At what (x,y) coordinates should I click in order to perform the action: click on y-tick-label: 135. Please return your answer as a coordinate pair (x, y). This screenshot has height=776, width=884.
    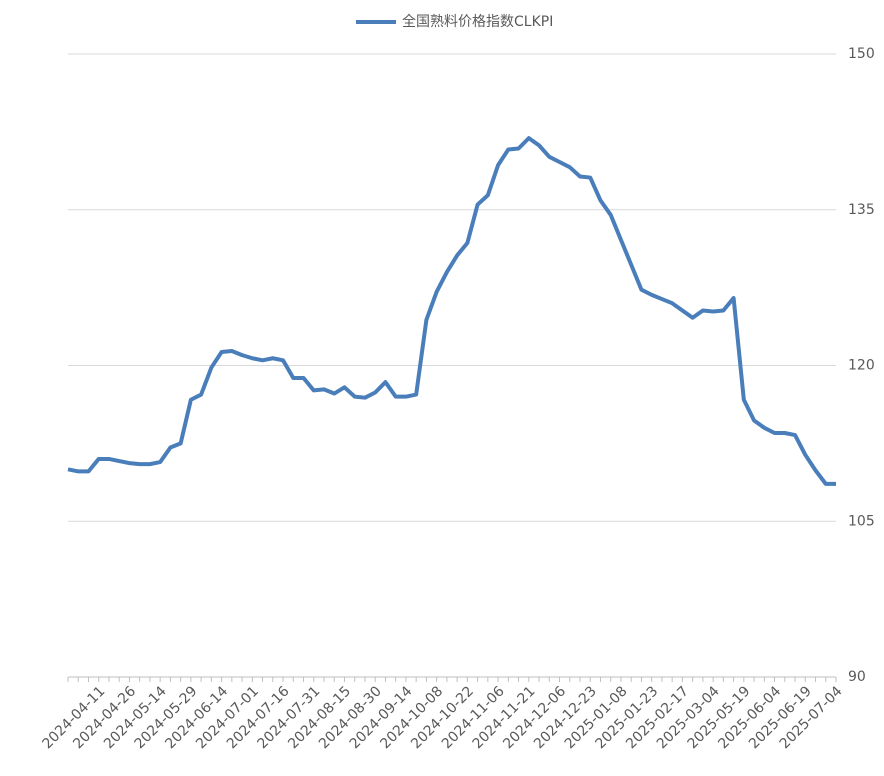
    Looking at the image, I should click on (861, 210).